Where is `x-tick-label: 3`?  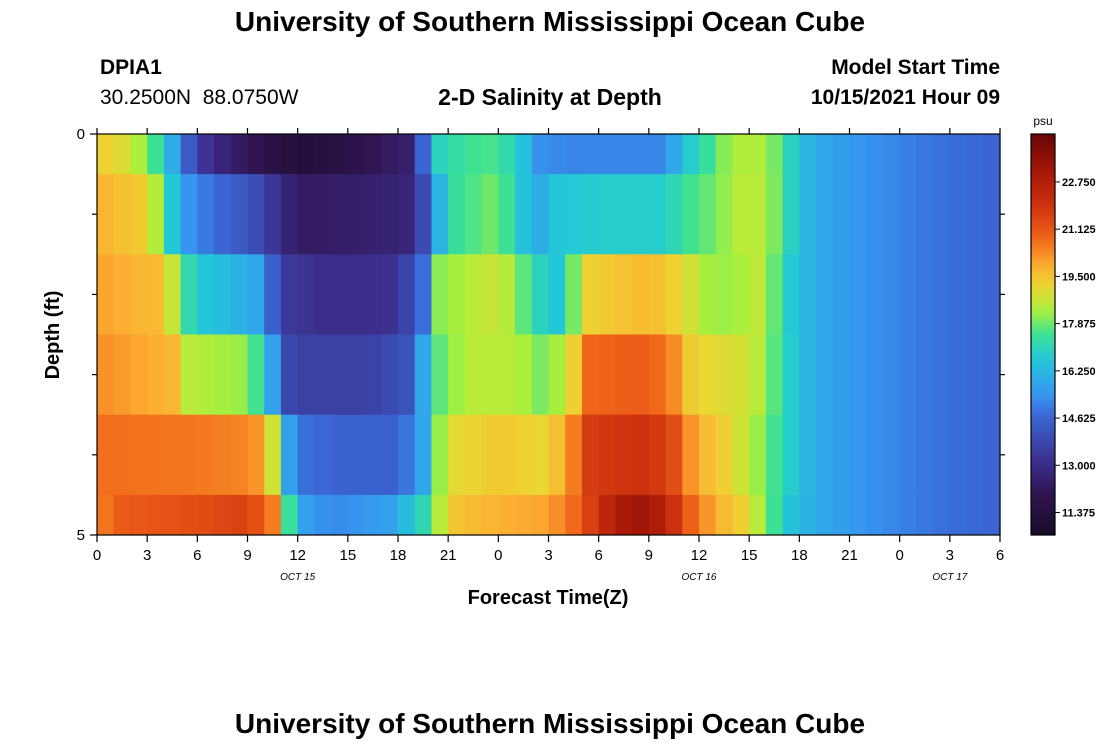 x-tick-label: 3 is located at coordinates (147, 555).